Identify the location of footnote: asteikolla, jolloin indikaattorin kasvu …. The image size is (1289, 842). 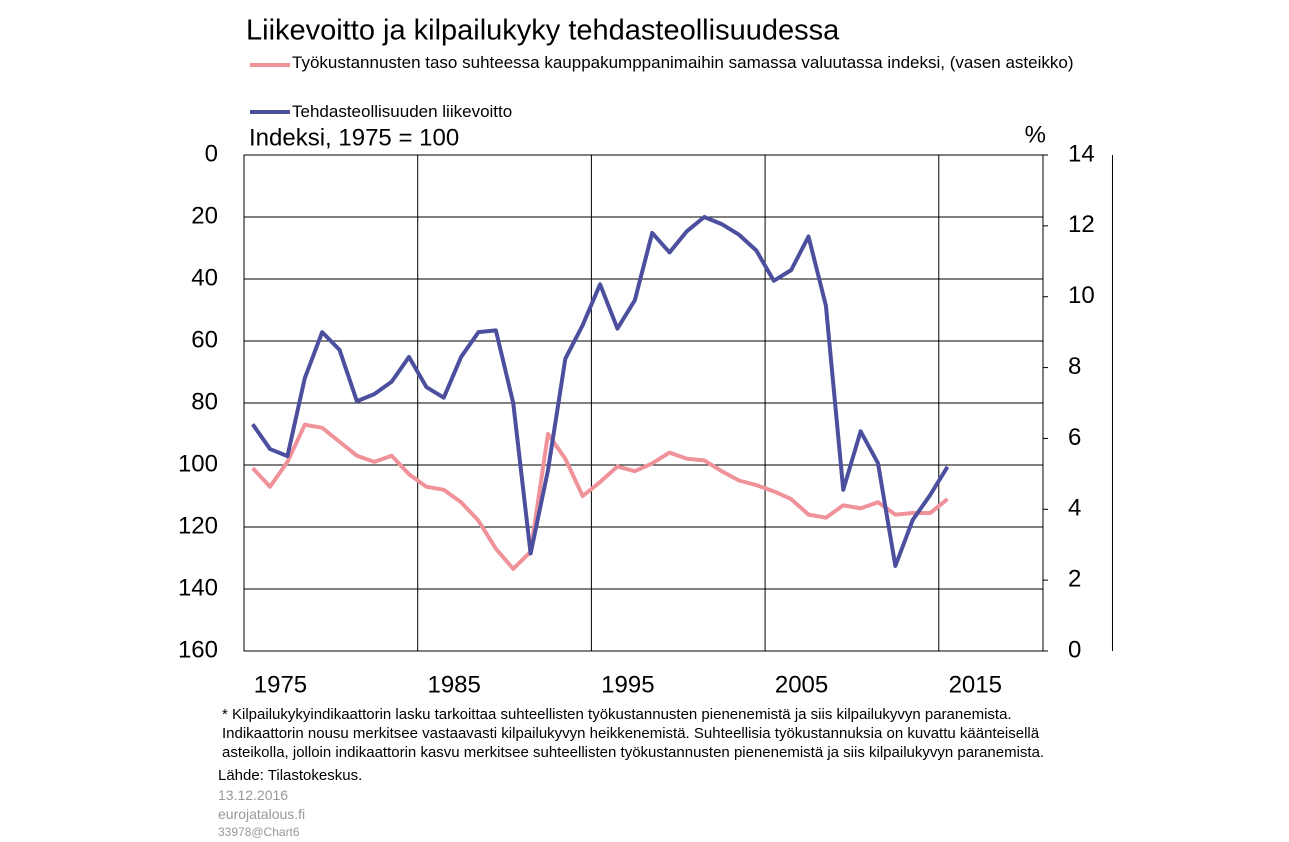
(633, 752).